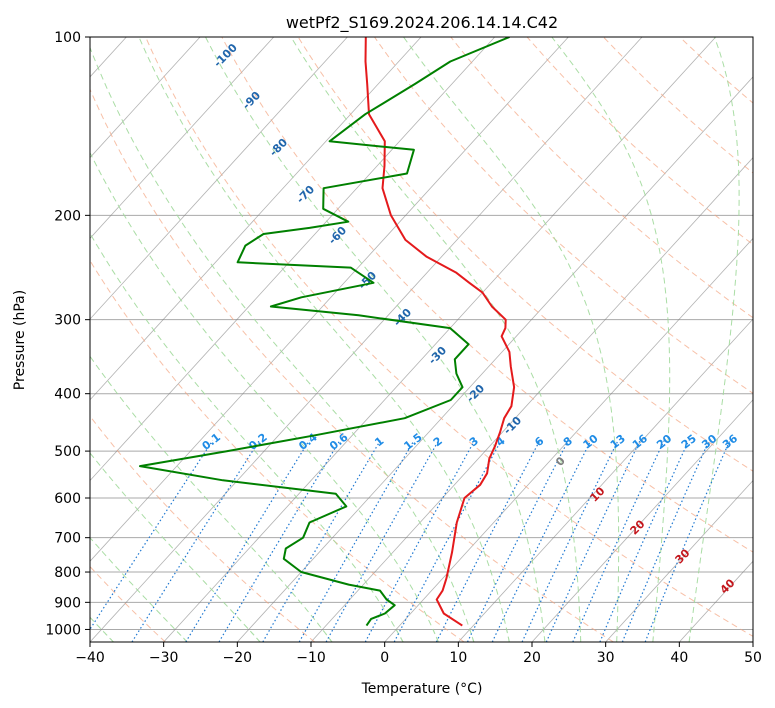  What do you see at coordinates (418, 654) in the screenshot?
I see `x-axis: −40 −30 −20 −10 0 10 20 30 40 50` at bounding box center [418, 654].